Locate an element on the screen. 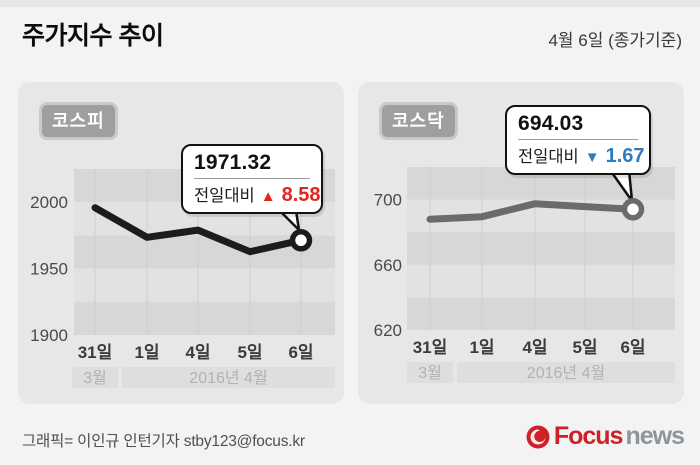 The height and width of the screenshot is (465, 700). kosdaq-ytick-label: 660 is located at coordinates (388, 265).